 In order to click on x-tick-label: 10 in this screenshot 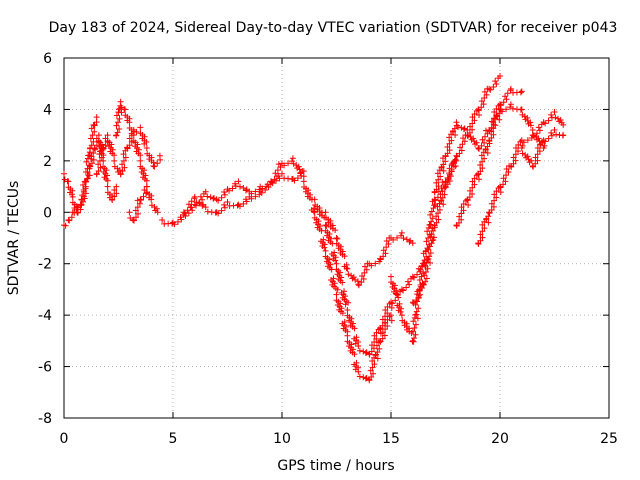, I will do `click(282, 439)`.